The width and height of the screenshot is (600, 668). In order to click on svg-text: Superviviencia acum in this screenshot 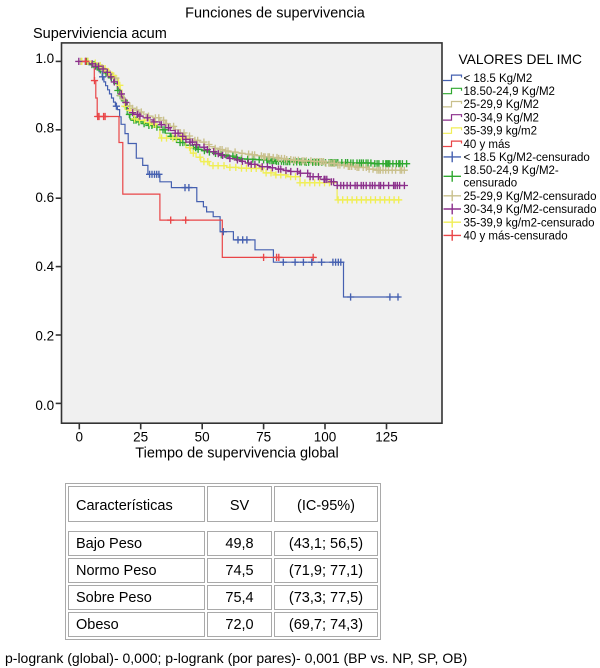, I will do `click(100, 34)`.